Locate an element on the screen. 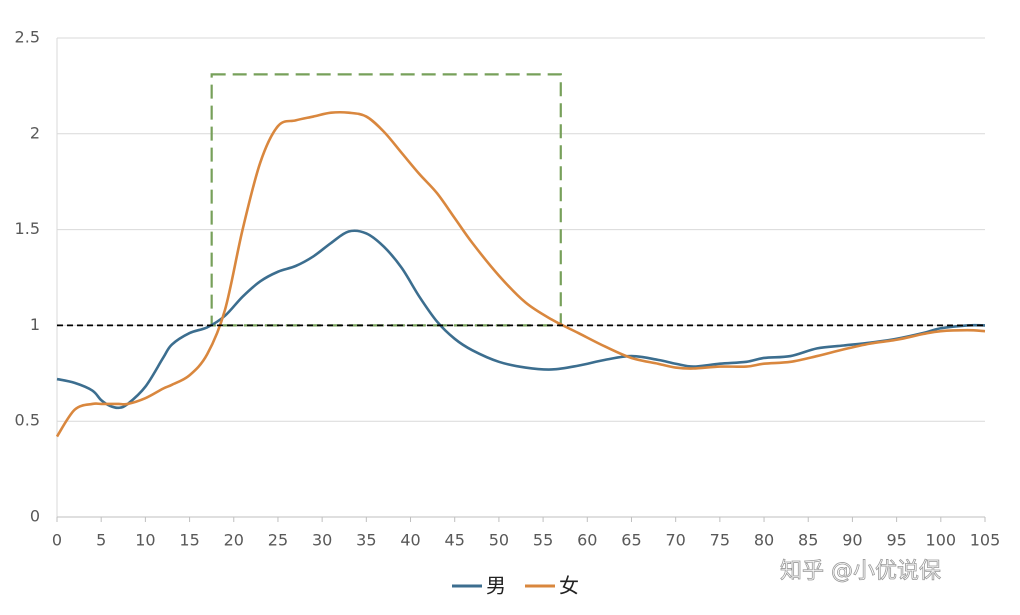 Image resolution: width=1020 pixels, height=615 pixels. x-tick-label: 55 is located at coordinates (543, 540).